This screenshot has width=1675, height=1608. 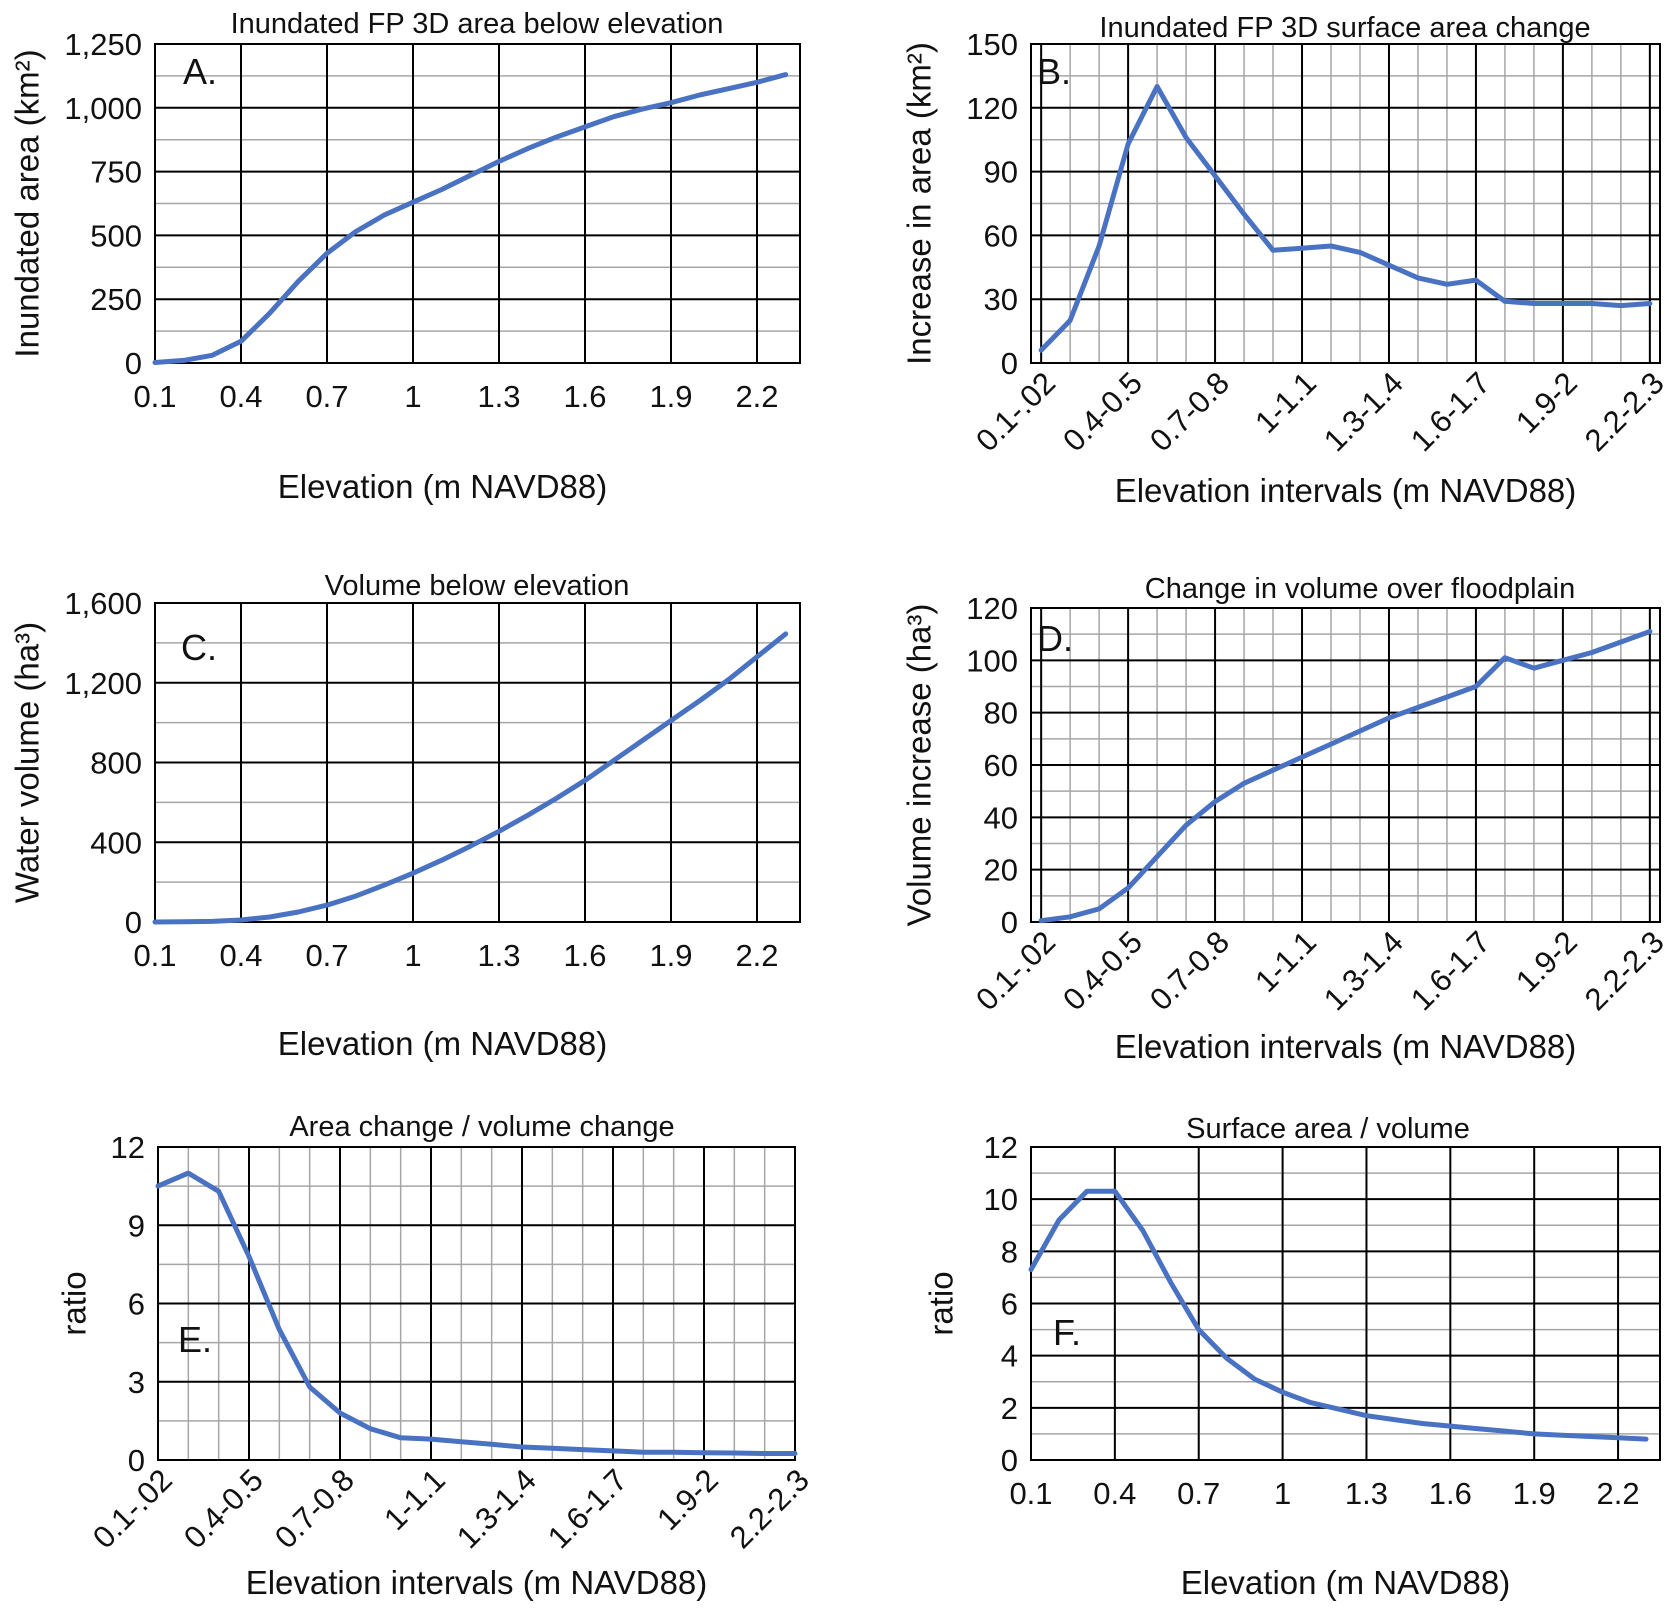 What do you see at coordinates (1009, 1356) in the screenshot?
I see `y-tick-label: 4` at bounding box center [1009, 1356].